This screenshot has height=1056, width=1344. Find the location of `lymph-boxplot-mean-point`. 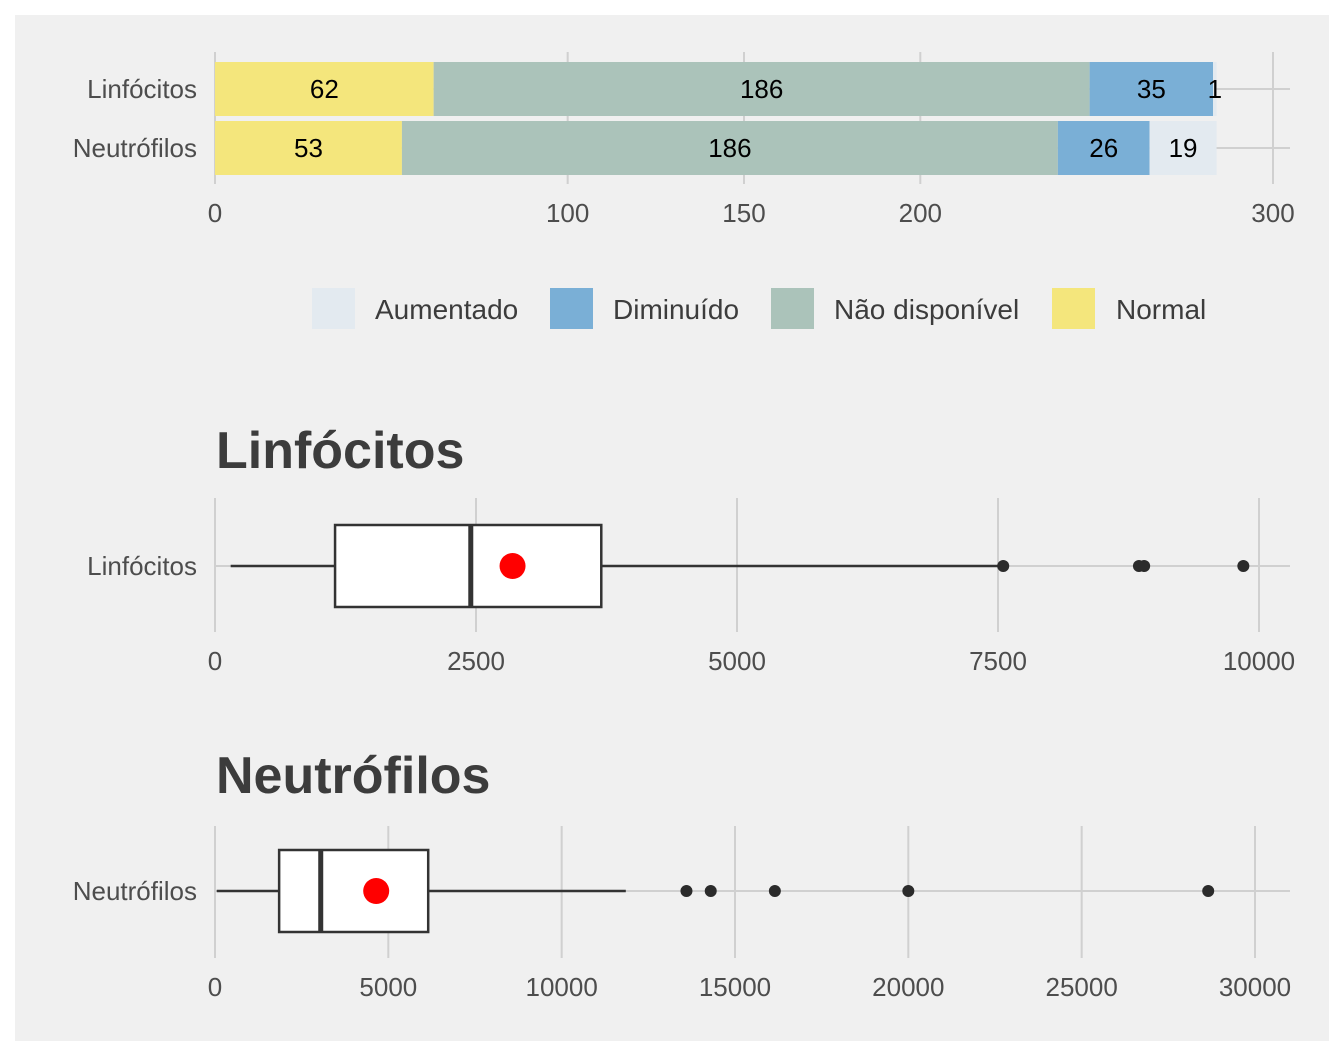

lymph-boxplot-mean-point is located at coordinates (512, 566).